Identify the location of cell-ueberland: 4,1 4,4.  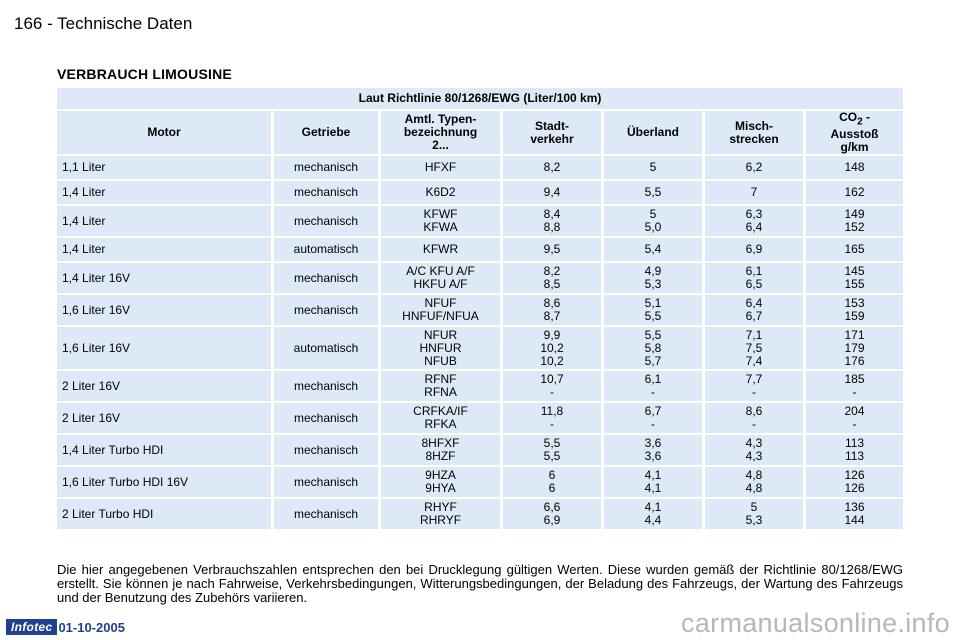
(651, 514).